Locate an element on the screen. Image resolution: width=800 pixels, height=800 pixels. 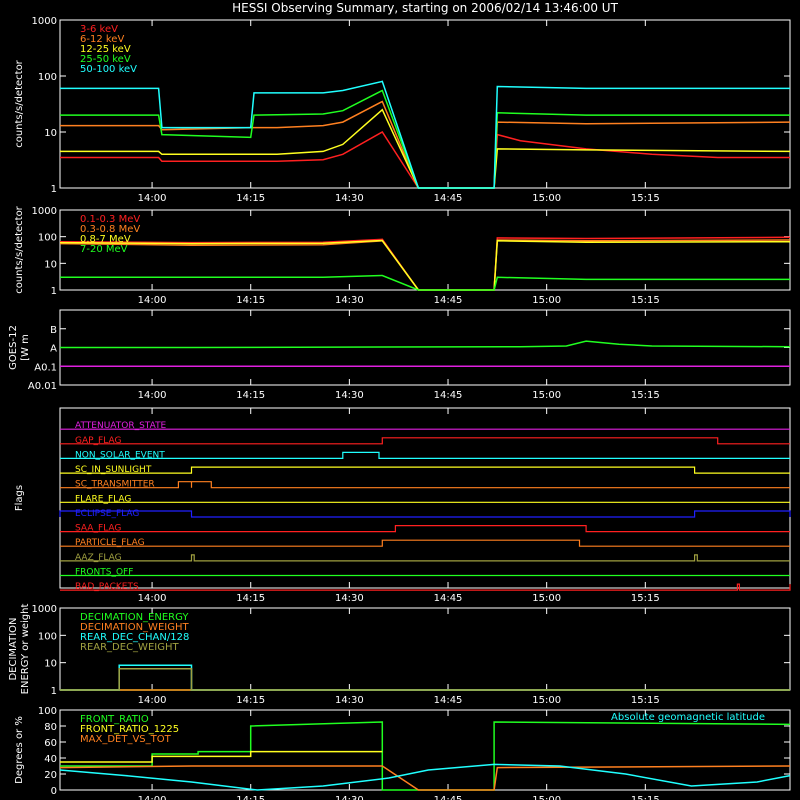
legend-entry: 50-100 keV is located at coordinates (108, 69).